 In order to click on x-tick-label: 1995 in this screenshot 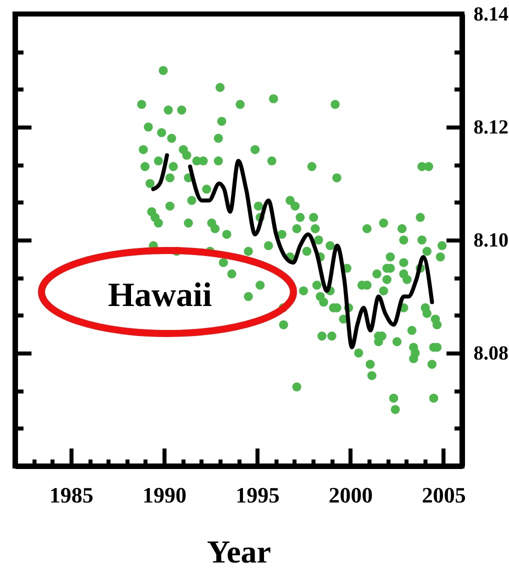, I will do `click(258, 495)`.